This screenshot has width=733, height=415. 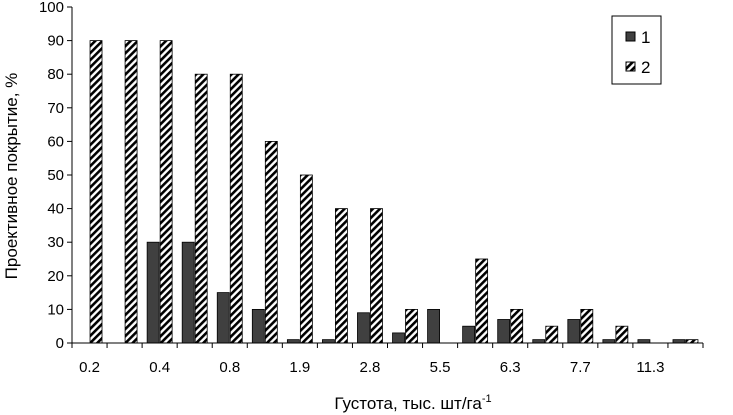 I want to click on x-tick-label-7: 7.7, so click(x=580, y=367).